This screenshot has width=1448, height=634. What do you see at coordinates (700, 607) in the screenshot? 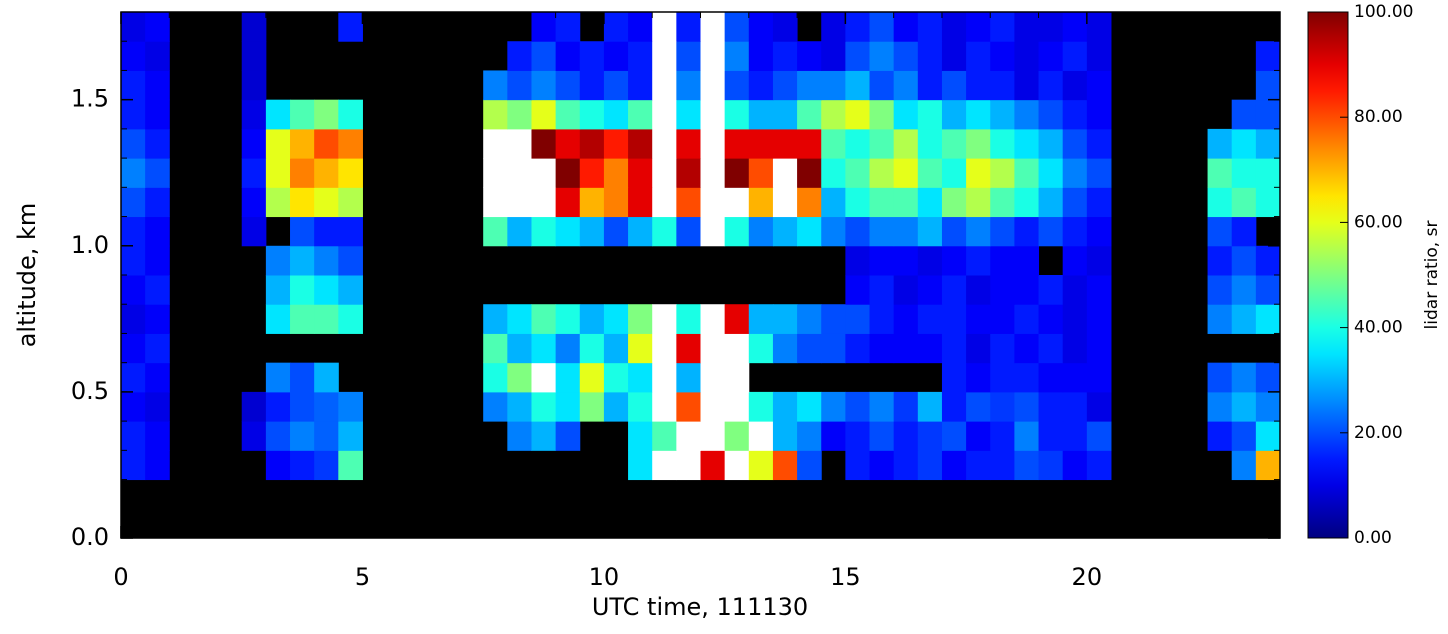
I see `x-axis-label: UTC time, 111130` at bounding box center [700, 607].